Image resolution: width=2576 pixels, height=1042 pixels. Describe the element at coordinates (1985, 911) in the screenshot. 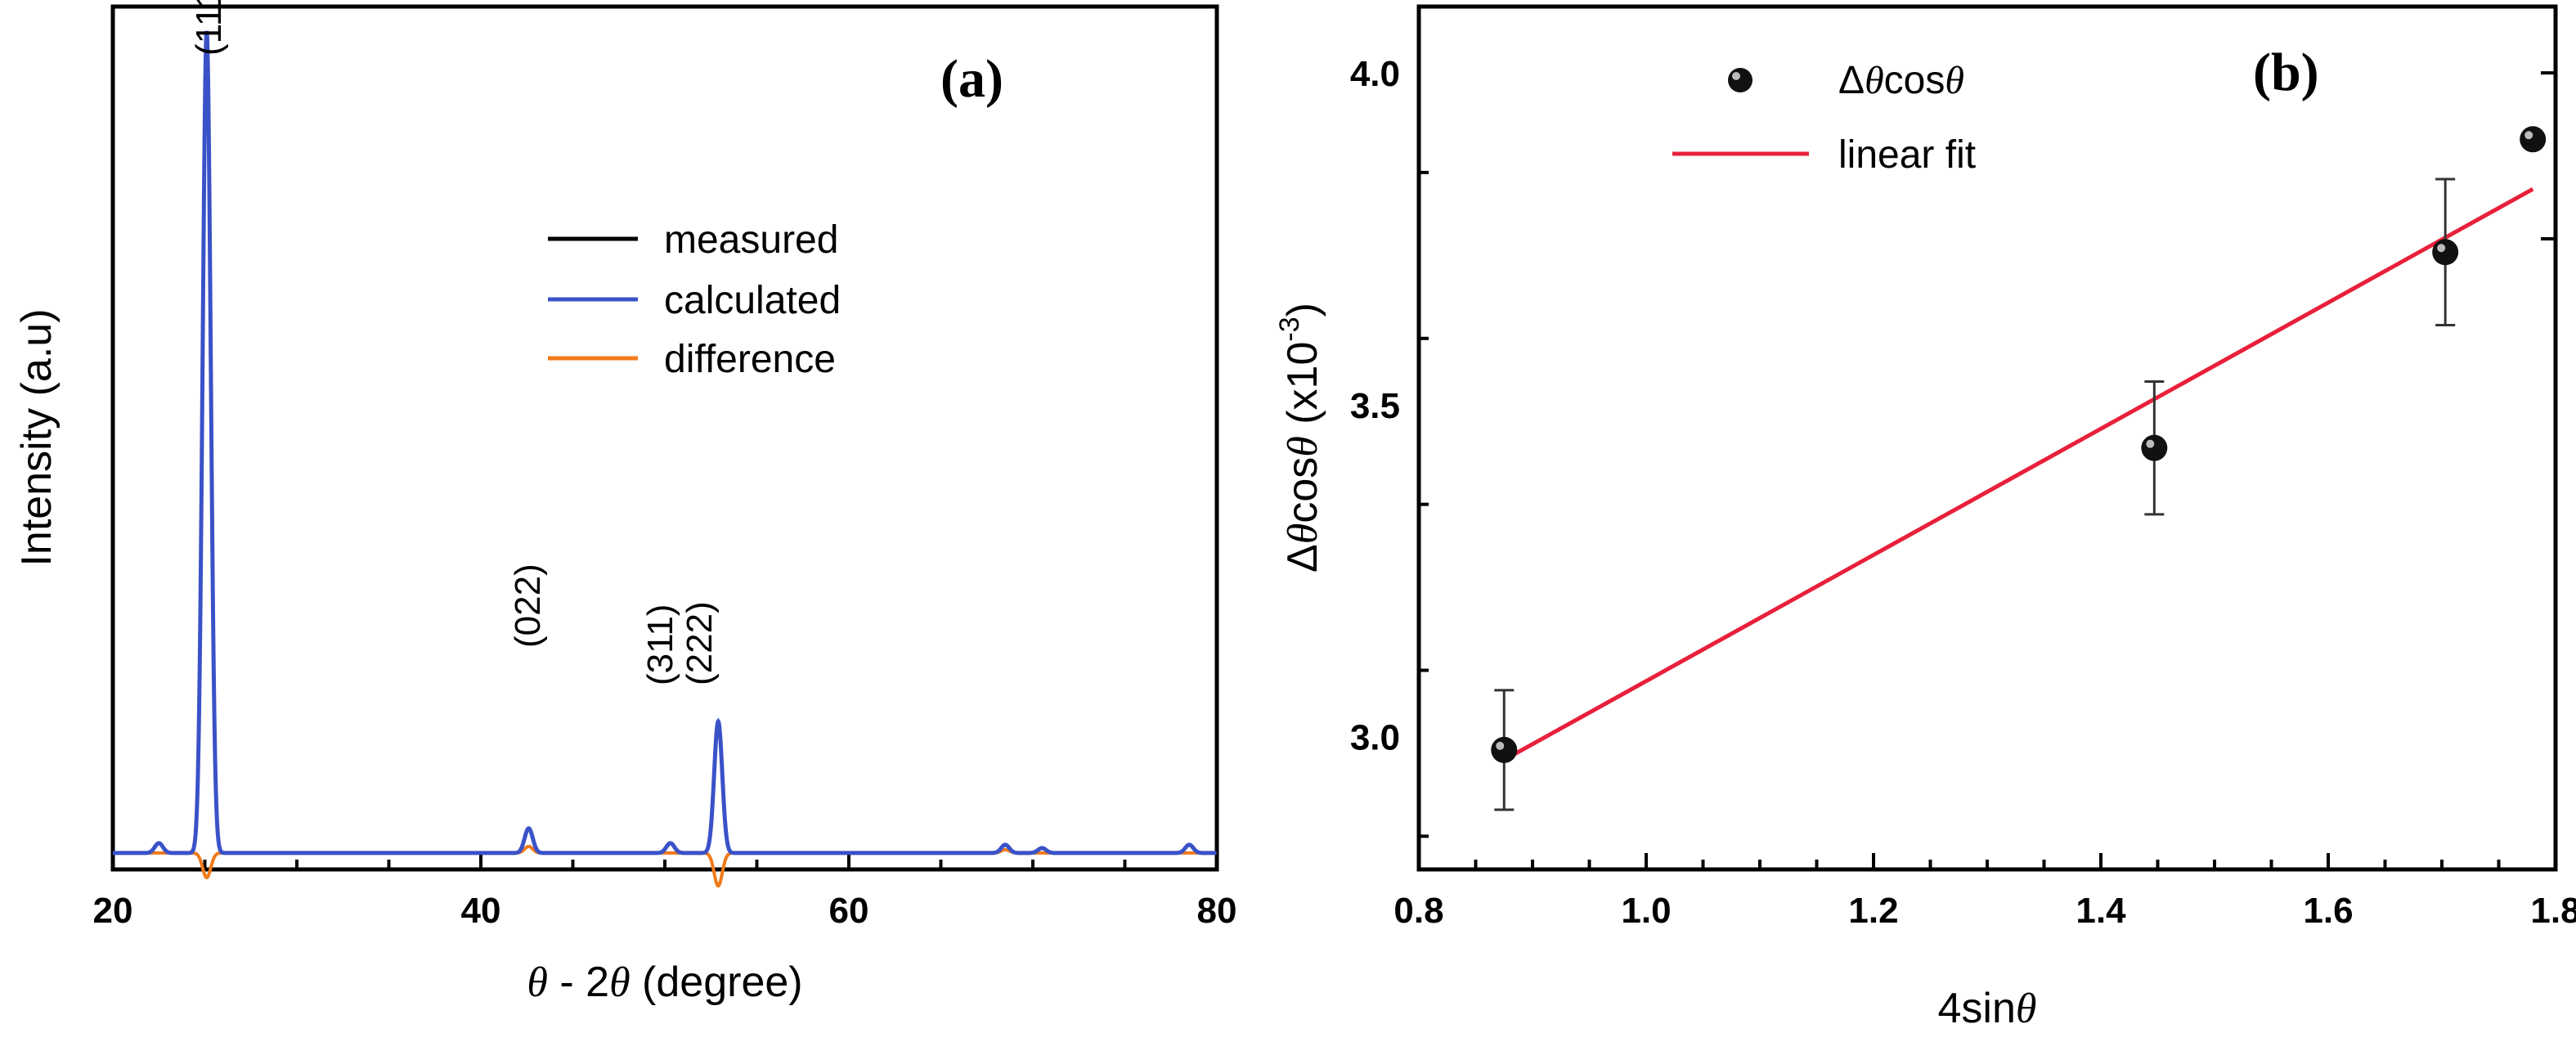

I see `panel-b-x-tick-labels: 0.8 1.0 1.2 1.4 1.6 1.8` at that location.